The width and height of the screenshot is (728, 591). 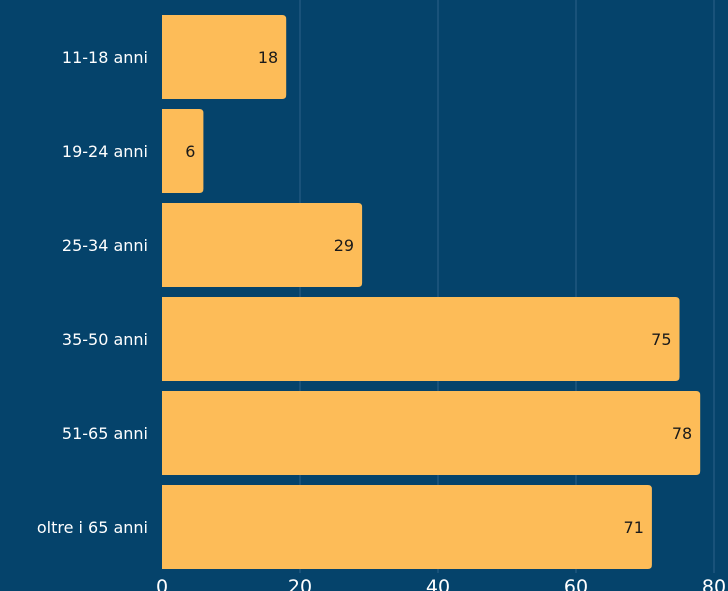 What do you see at coordinates (438, 583) in the screenshot?
I see `x-tick-label-40: 40` at bounding box center [438, 583].